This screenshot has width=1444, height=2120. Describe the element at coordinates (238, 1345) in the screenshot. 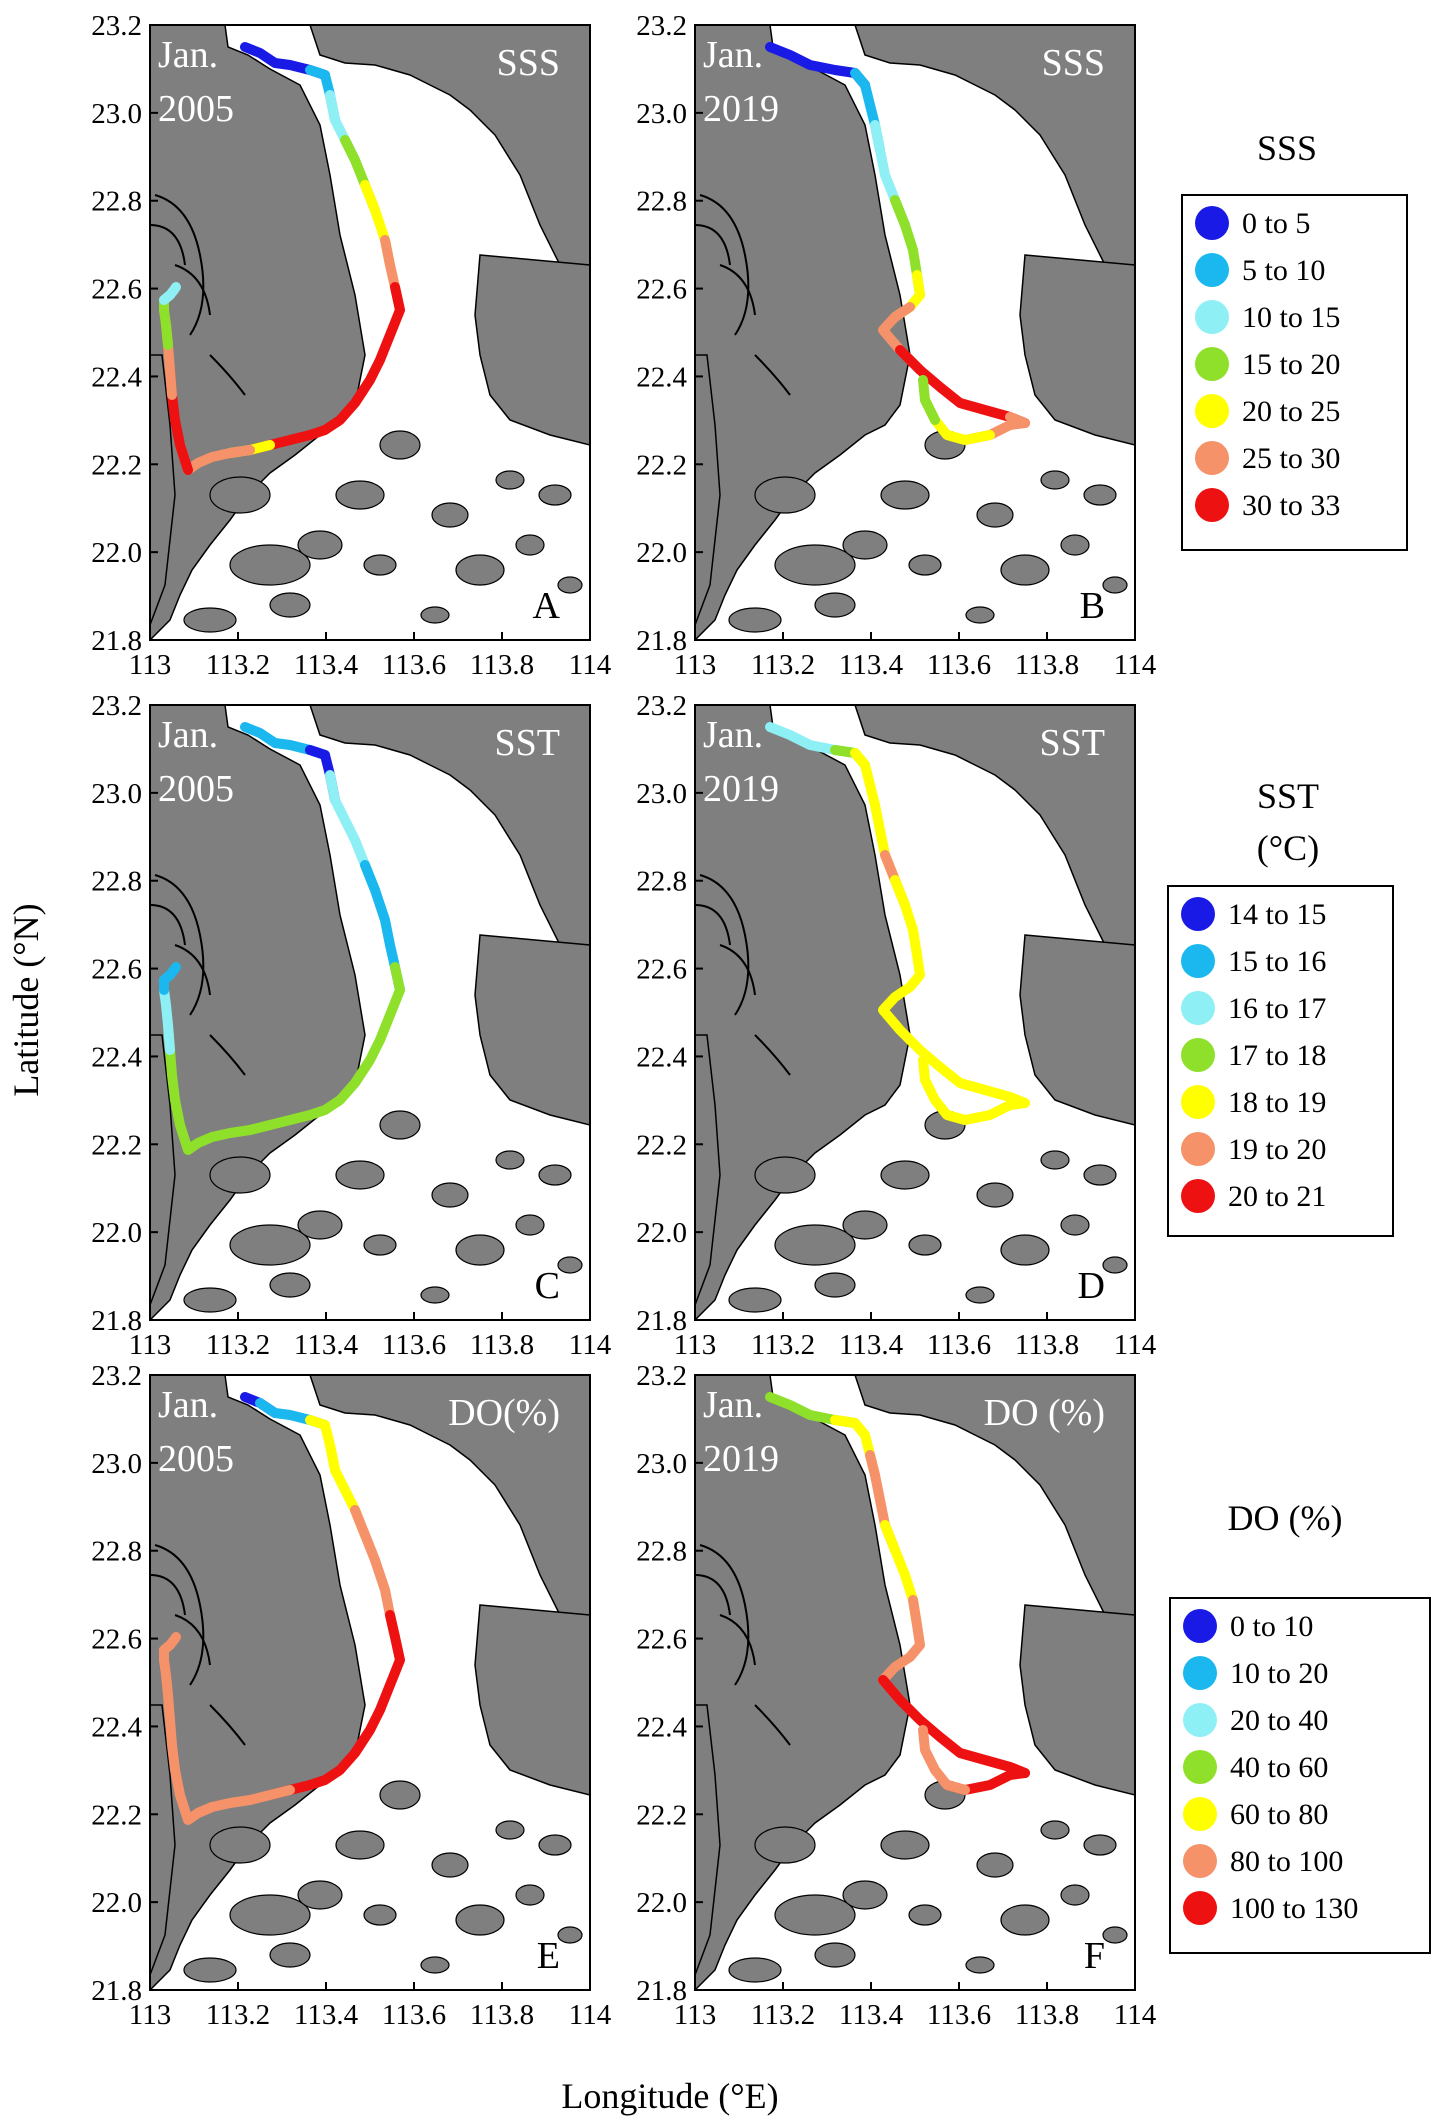

I see `x-tick-label: 113.2` at that location.